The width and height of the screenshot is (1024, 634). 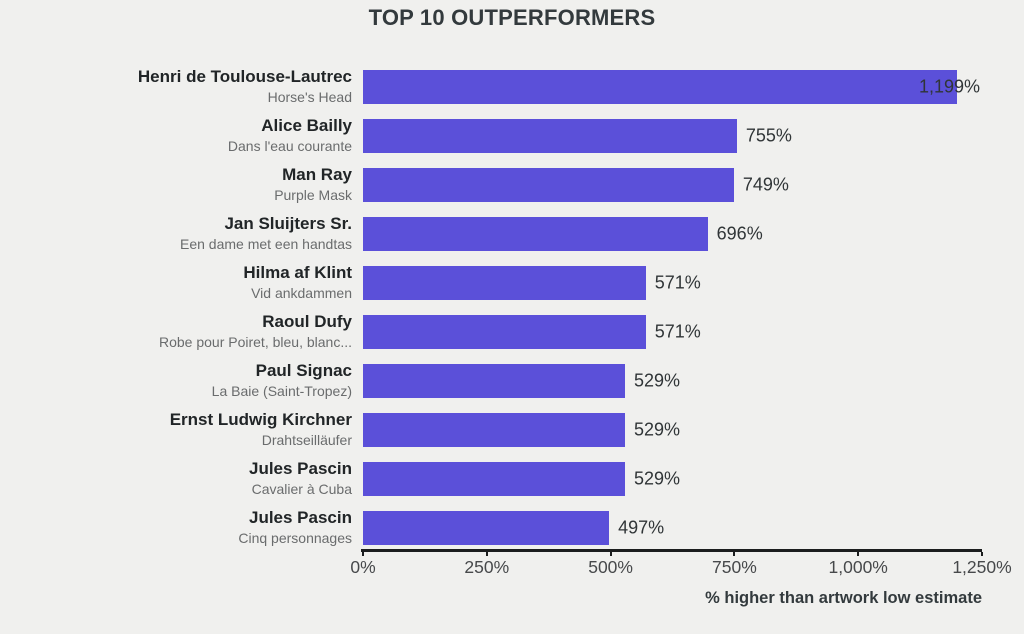 I want to click on artist-name: Paul Signac, so click(x=303, y=371).